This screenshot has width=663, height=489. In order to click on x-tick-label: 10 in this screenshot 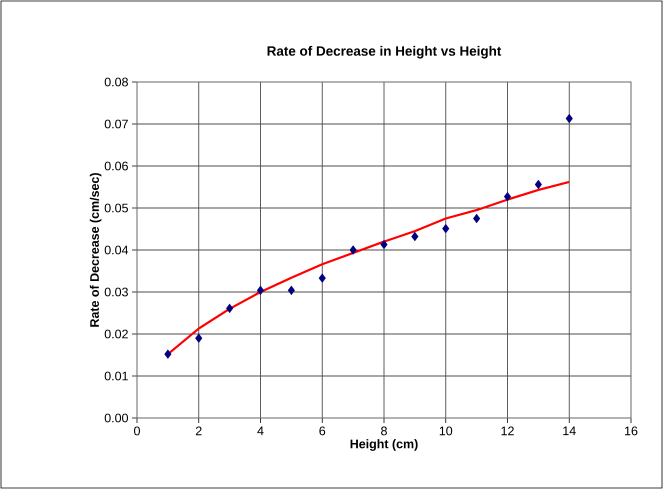, I will do `click(446, 431)`.